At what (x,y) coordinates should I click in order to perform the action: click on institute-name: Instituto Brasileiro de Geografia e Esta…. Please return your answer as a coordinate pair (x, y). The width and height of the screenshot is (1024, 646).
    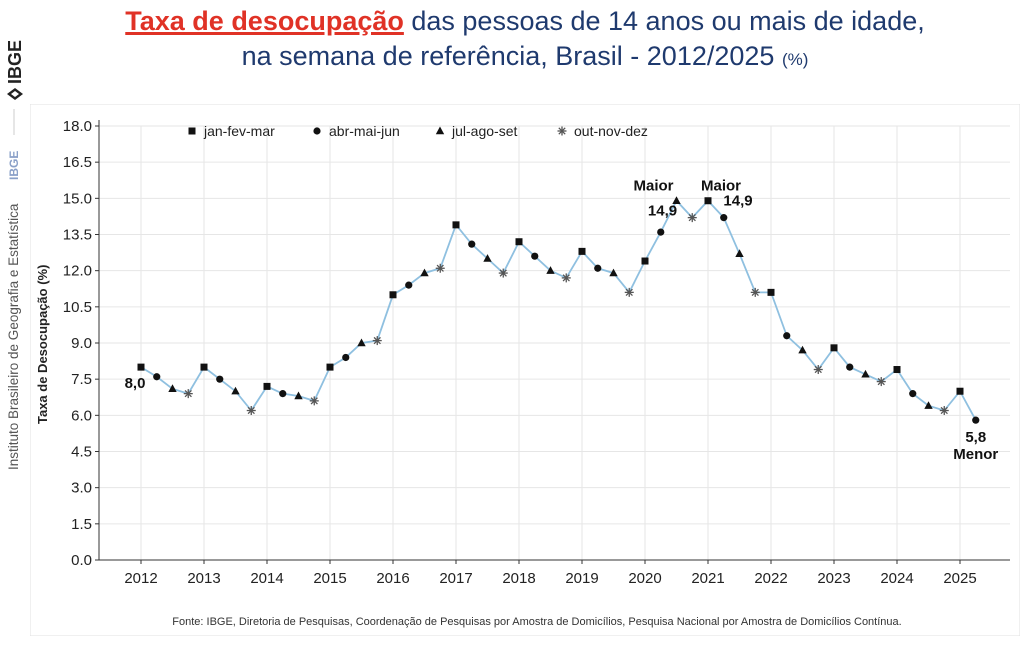
    Looking at the image, I should click on (13, 336).